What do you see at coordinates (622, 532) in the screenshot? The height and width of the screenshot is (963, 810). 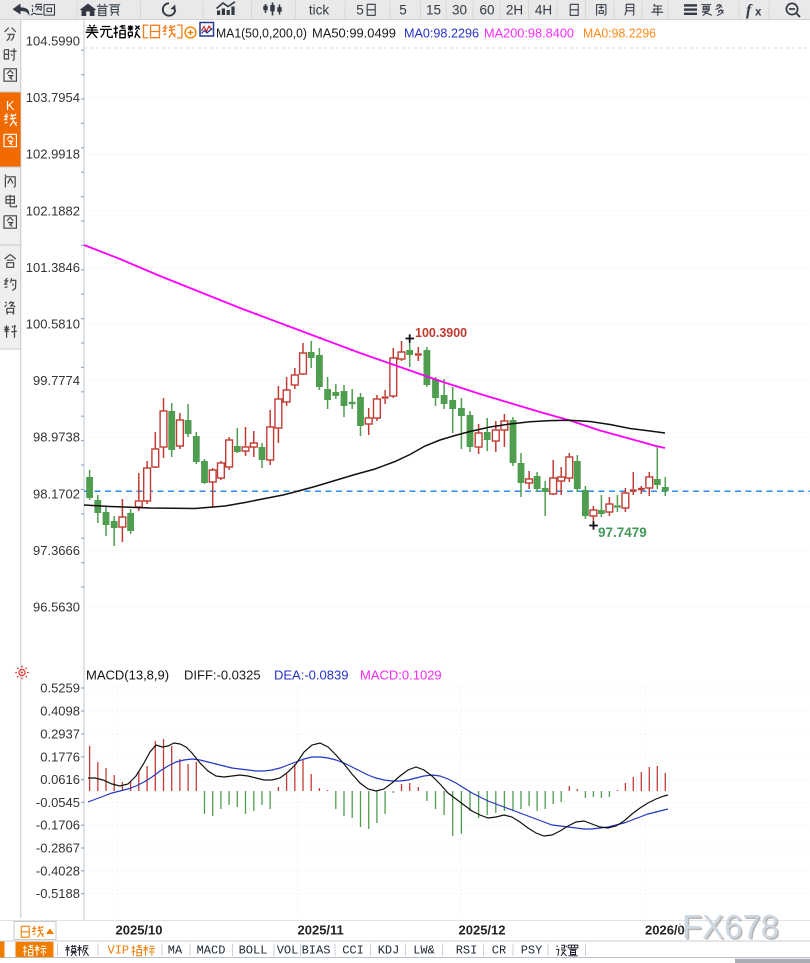 I see `svg-text: 97.7479` at bounding box center [622, 532].